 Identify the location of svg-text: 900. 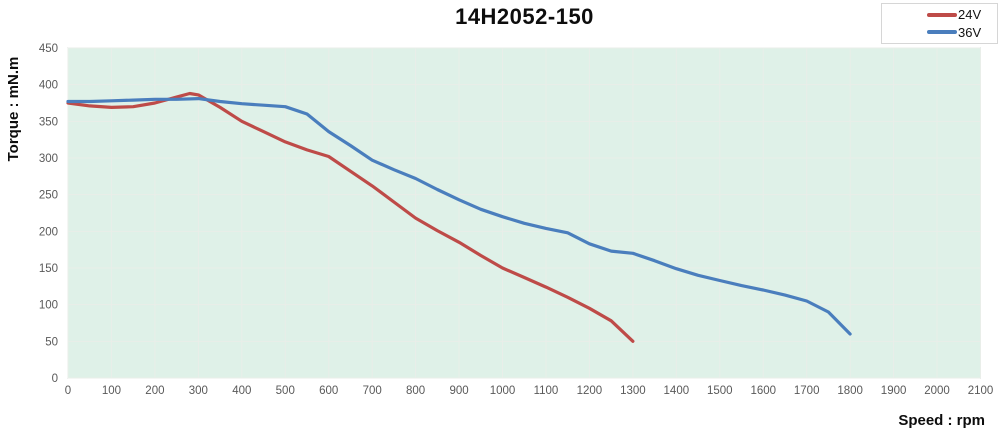
(458, 391).